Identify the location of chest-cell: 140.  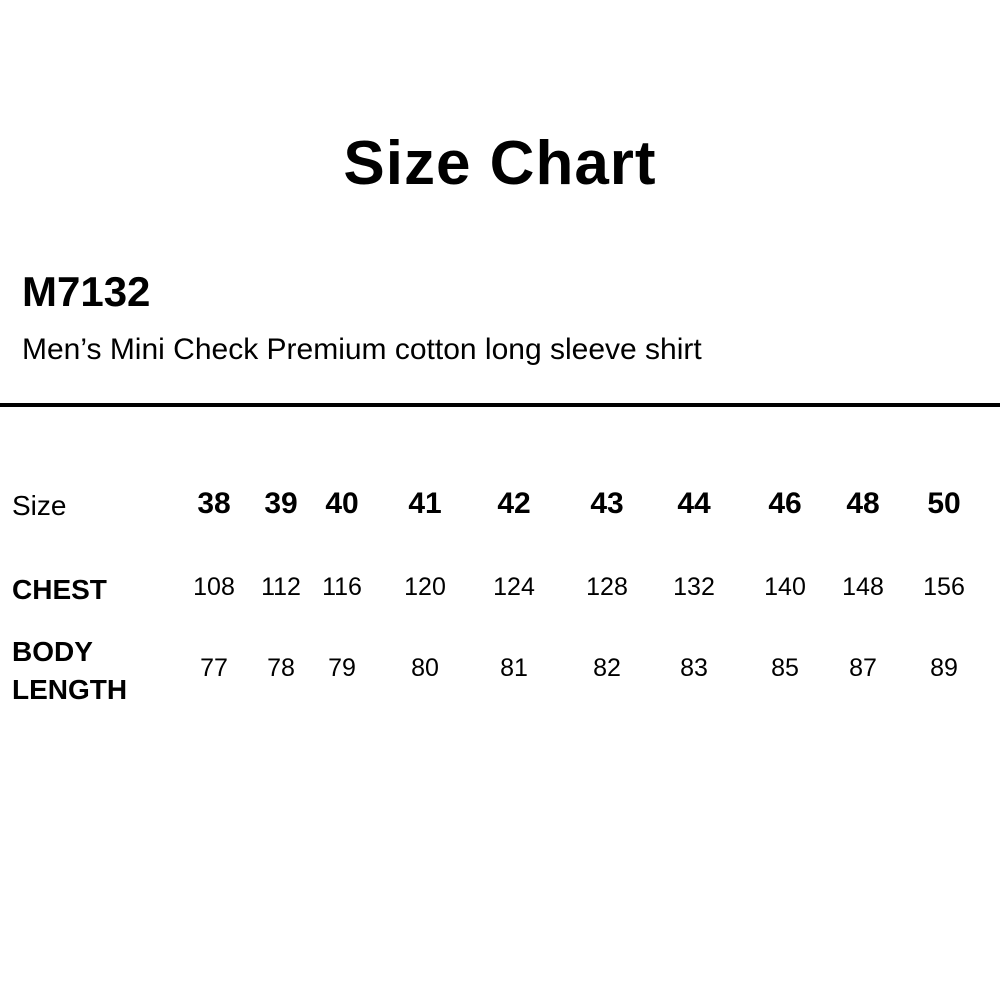
(785, 587).